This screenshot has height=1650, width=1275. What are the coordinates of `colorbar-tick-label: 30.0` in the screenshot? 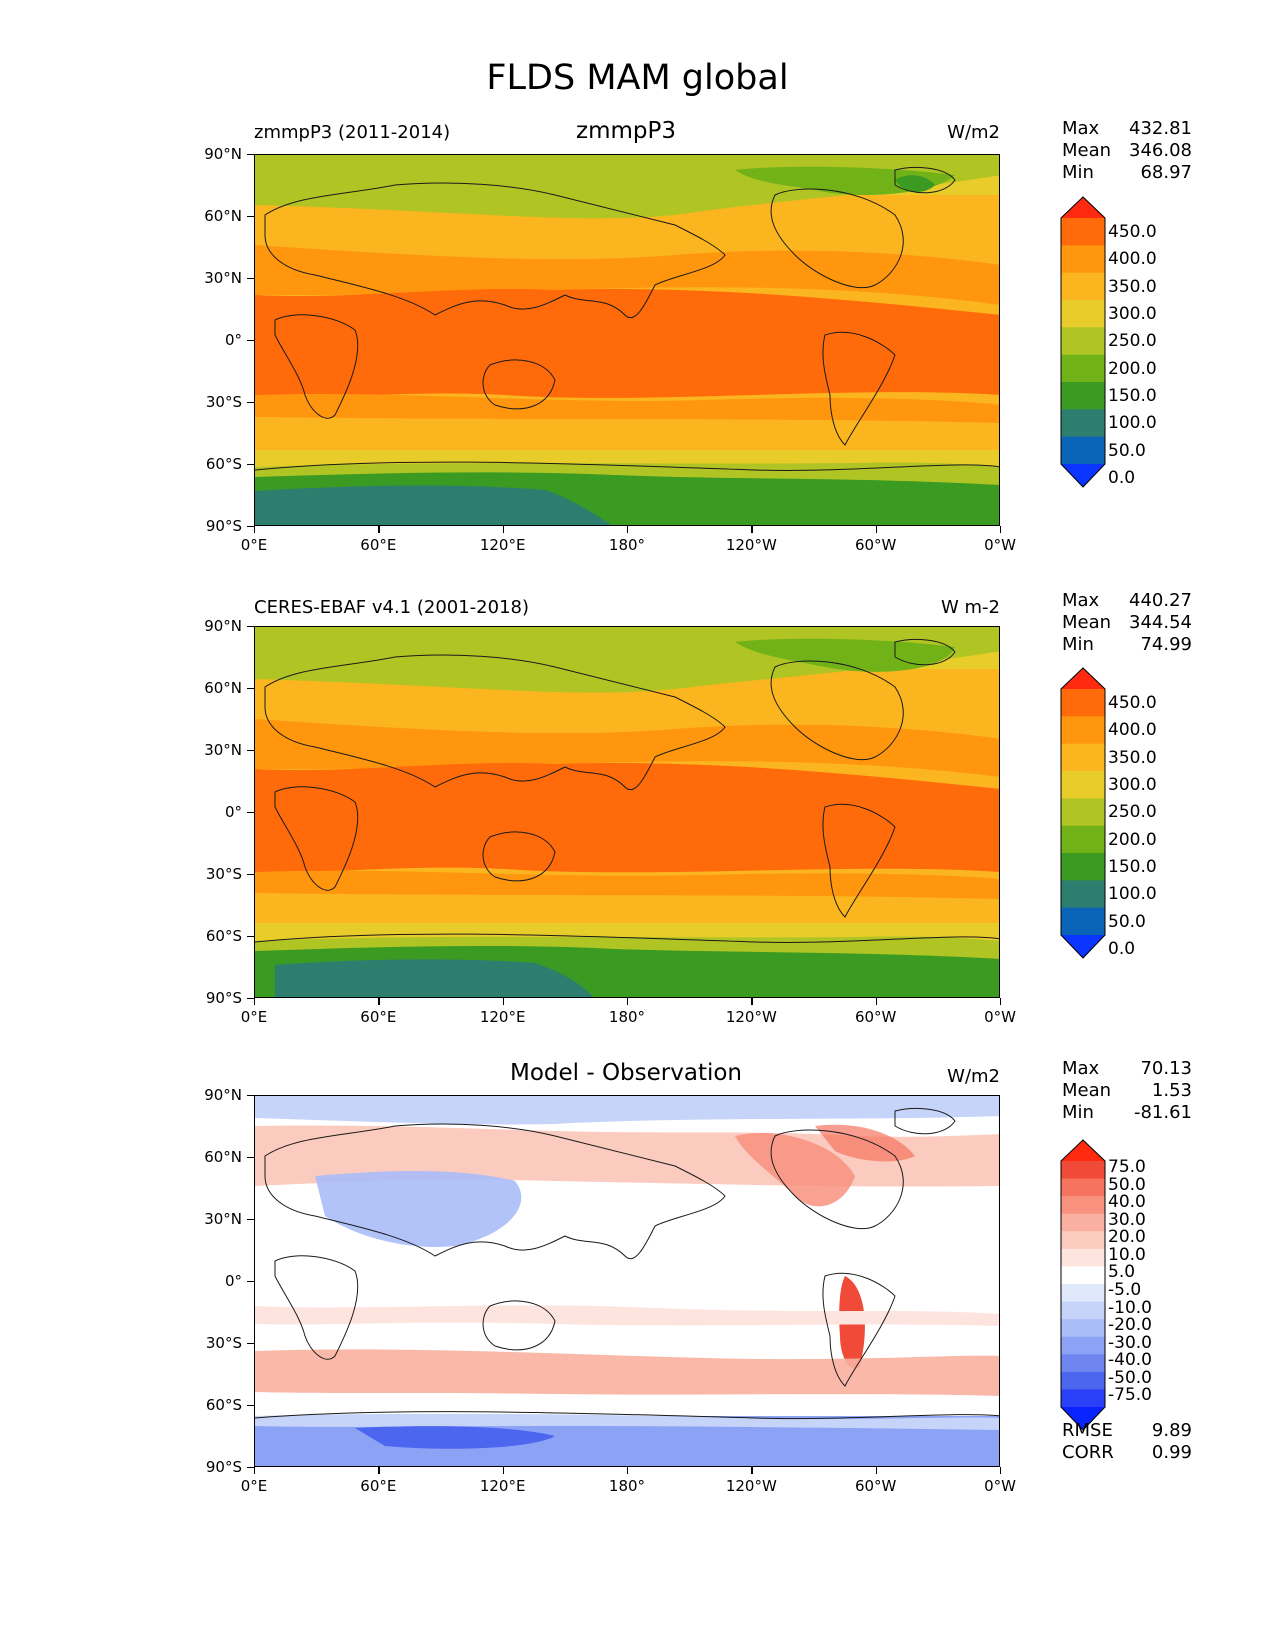 It's located at (1127, 1219).